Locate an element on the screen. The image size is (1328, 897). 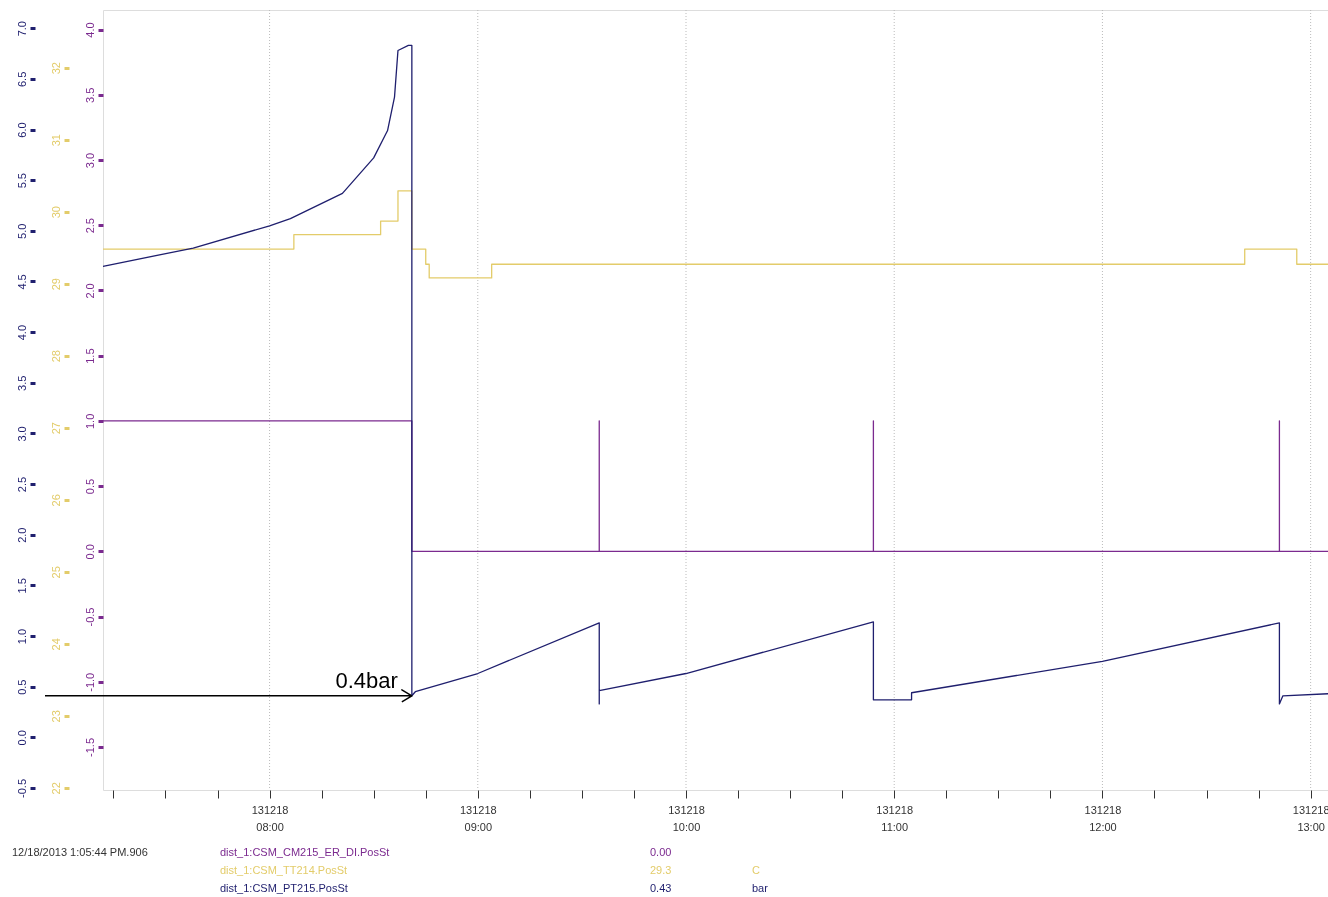
y2-tick-label: 22 is located at coordinates (55, 788).